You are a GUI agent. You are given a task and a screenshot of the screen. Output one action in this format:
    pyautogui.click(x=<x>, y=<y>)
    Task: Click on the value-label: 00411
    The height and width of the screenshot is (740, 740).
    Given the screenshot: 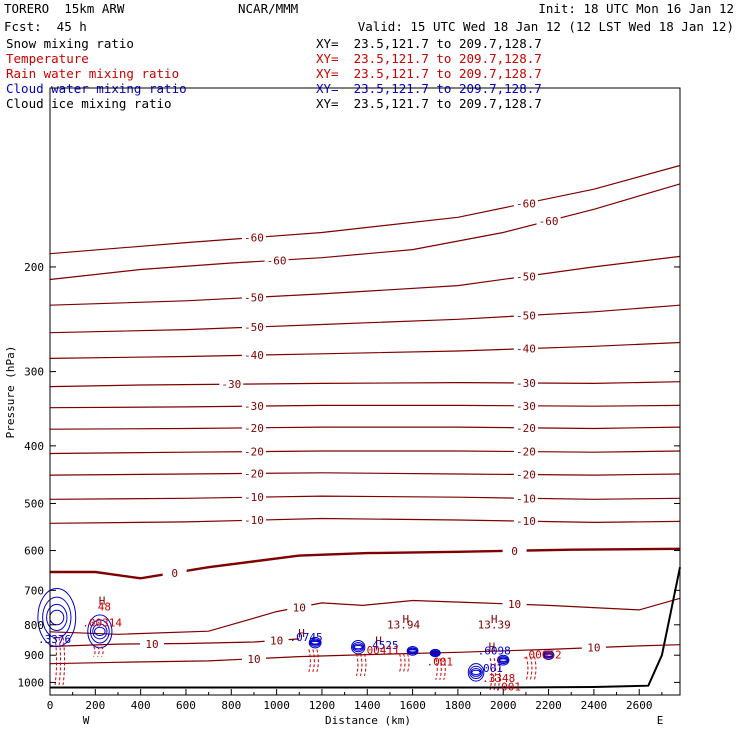 What is the action you would take?
    pyautogui.click(x=383, y=650)
    